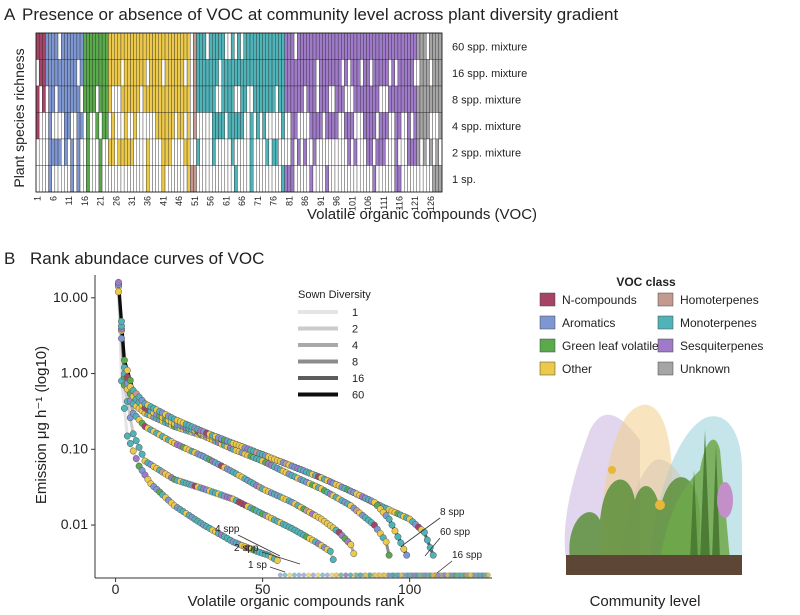  Describe the element at coordinates (148, 201) in the screenshot. I see `heatmap-x-tick: 36` at that location.